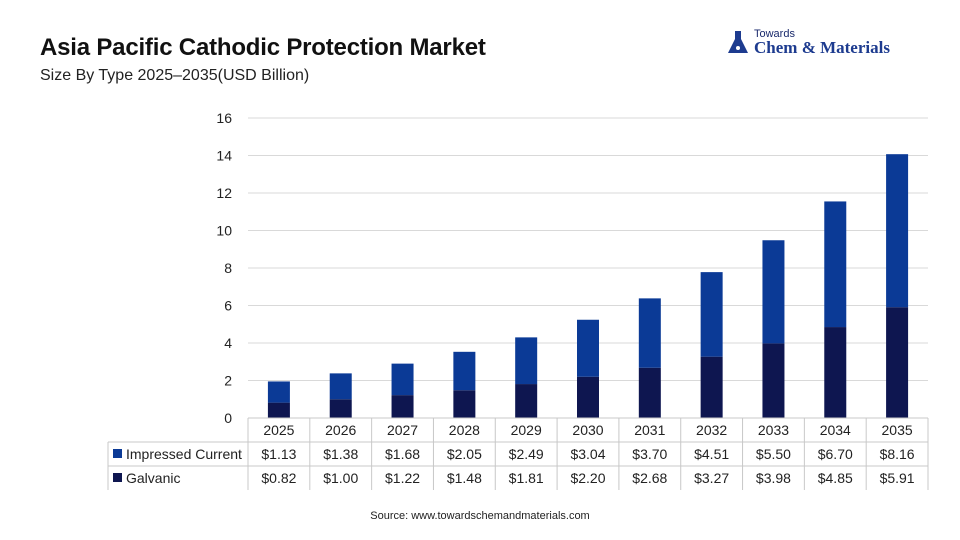 This screenshot has height=540, width=960. I want to click on logo-text-top: Towards, so click(774, 34).